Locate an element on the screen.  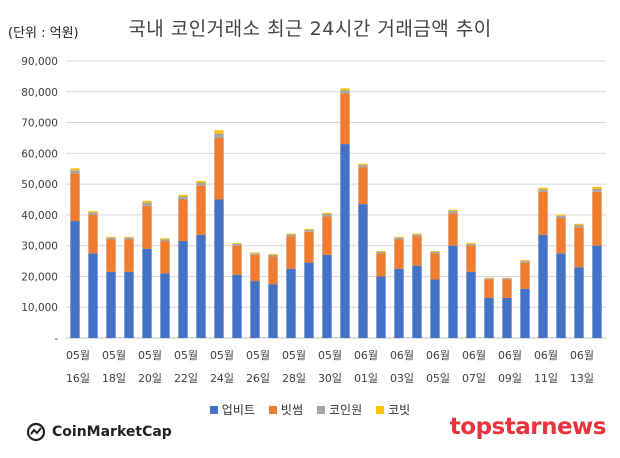
y-tick-label: 80,000 is located at coordinates (39, 93).